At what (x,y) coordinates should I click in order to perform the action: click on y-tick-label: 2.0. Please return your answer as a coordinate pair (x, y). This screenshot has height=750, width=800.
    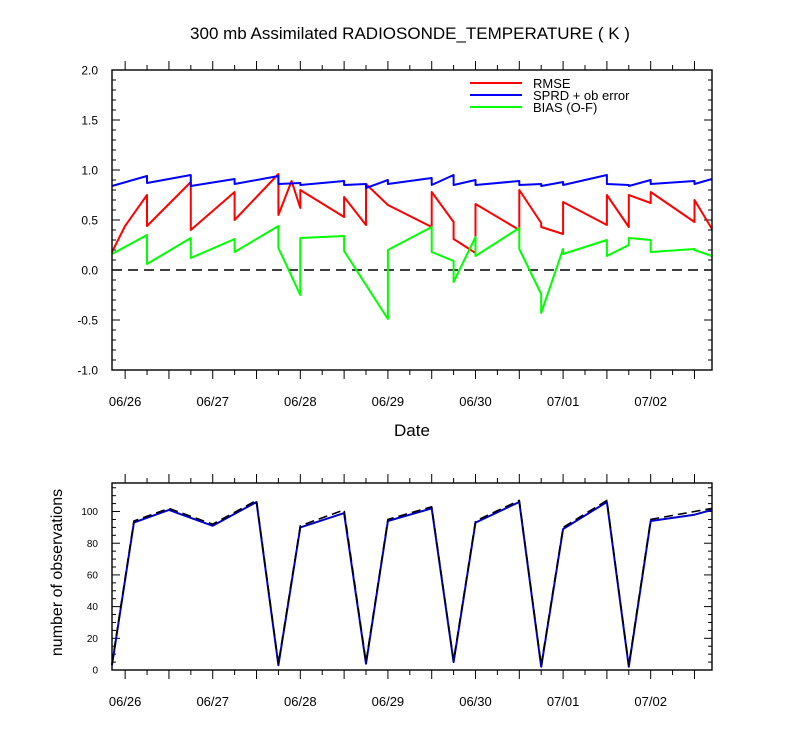
    Looking at the image, I should click on (89, 70).